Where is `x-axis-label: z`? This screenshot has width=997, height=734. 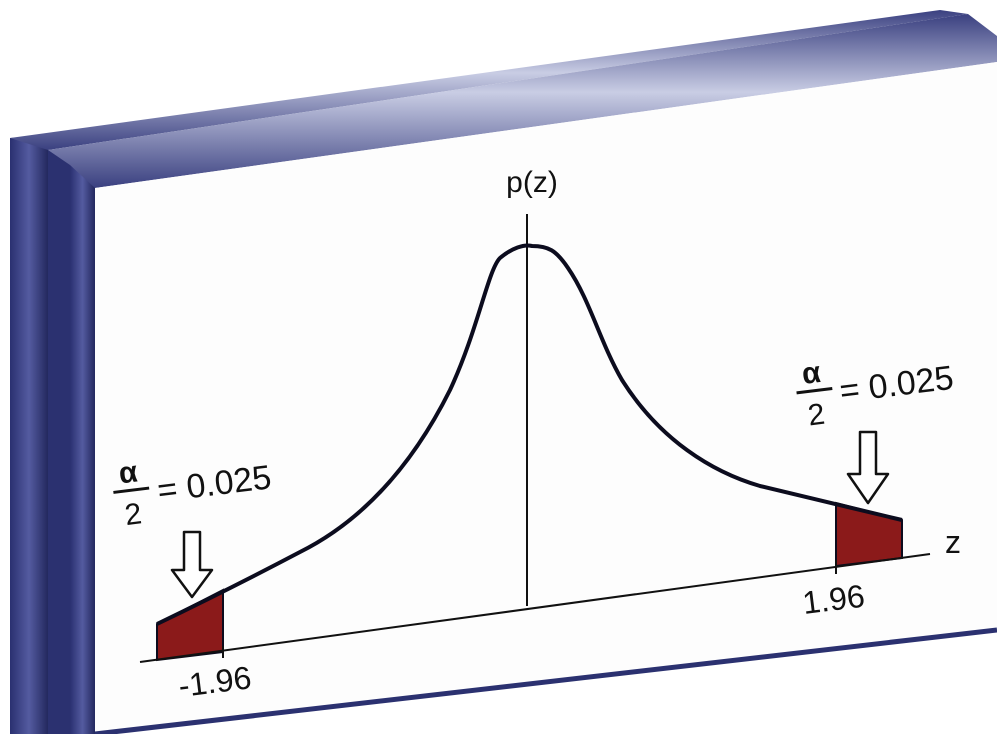 x-axis-label: z is located at coordinates (953, 542).